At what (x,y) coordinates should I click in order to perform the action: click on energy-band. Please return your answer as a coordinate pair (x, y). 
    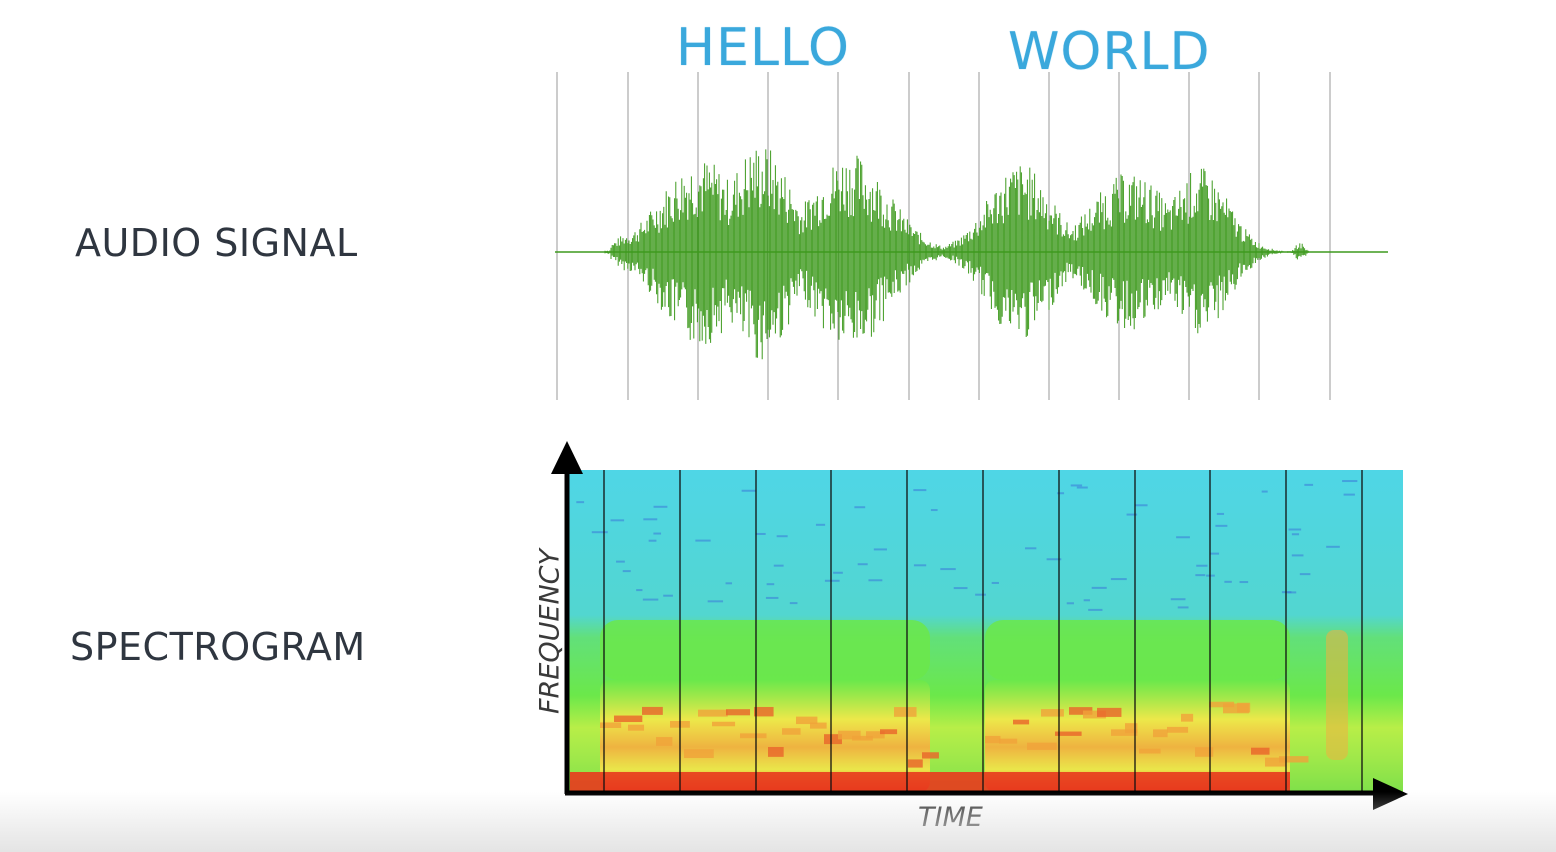
    Looking at the image, I should click on (1137, 736).